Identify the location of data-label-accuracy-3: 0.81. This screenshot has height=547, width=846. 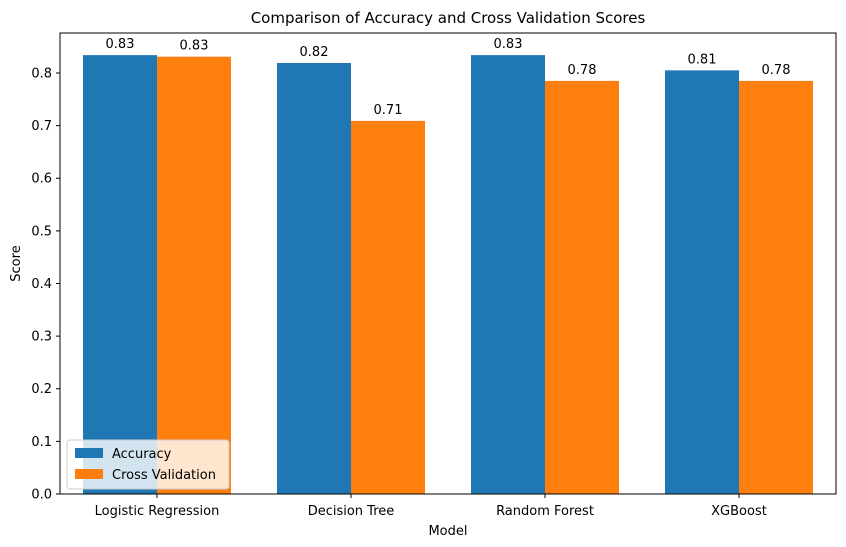
(702, 59).